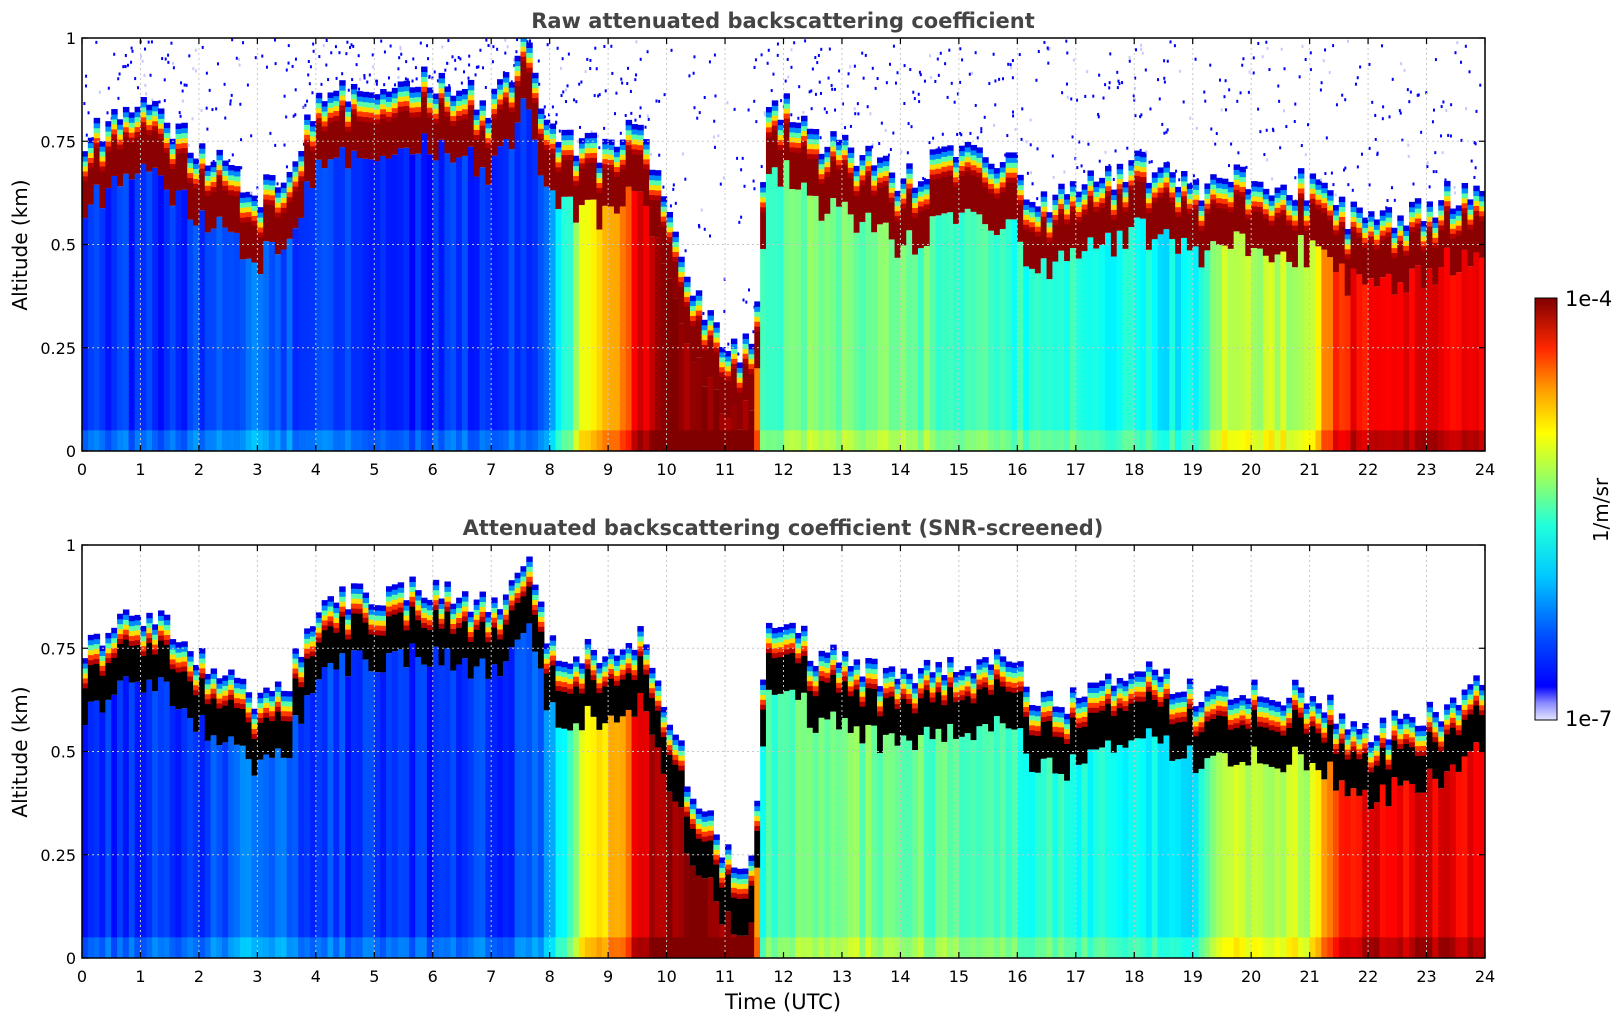 This screenshot has width=1621, height=1020. I want to click on colorbar-gradient, so click(1546, 509).